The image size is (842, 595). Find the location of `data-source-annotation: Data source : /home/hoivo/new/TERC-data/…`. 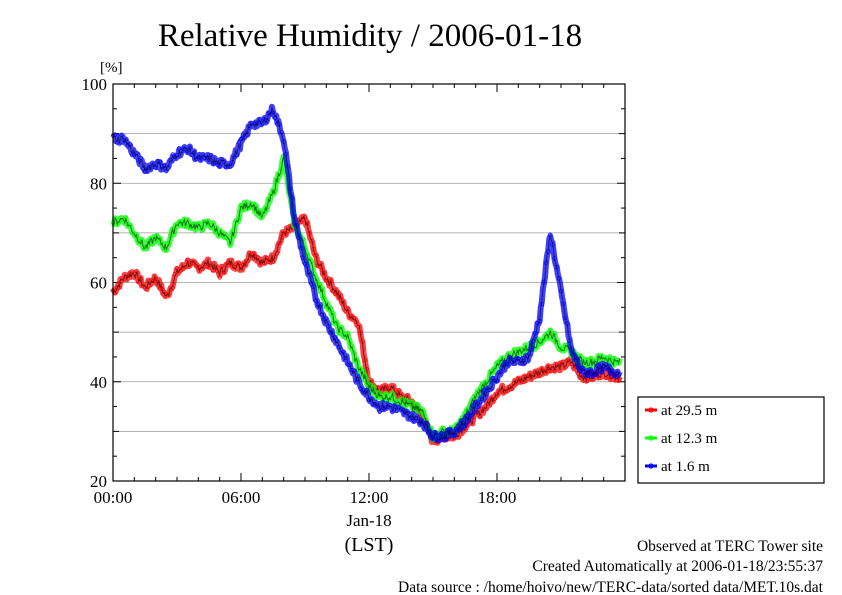

data-source-annotation: Data source : /home/hoivo/new/TERC-data/… is located at coordinates (611, 587).